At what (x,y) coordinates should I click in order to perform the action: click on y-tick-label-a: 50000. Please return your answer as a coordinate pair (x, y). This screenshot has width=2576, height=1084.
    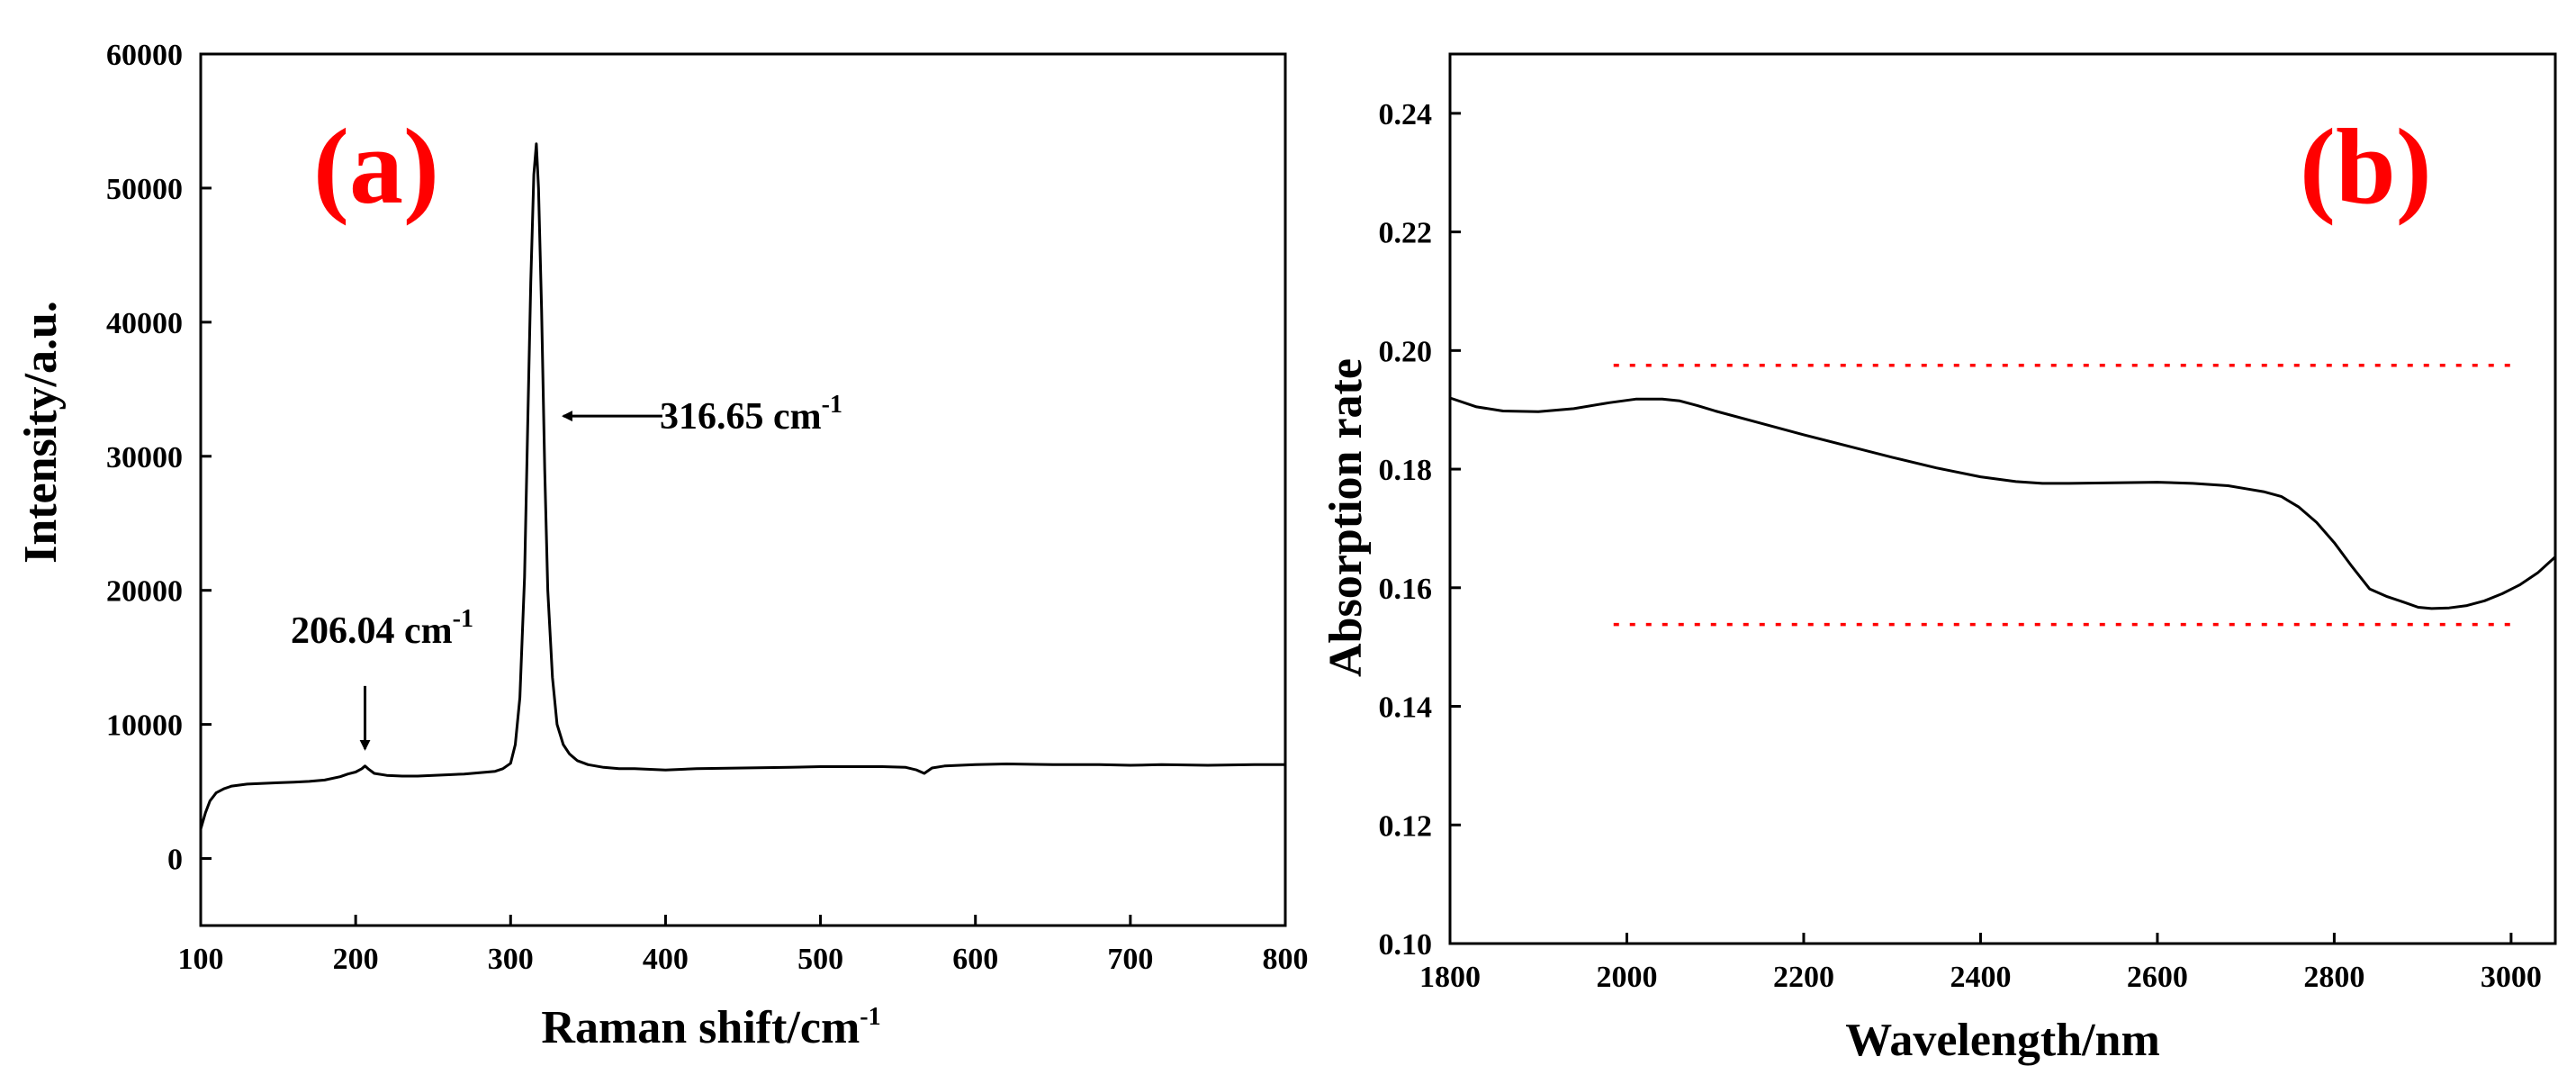
    Looking at the image, I should click on (144, 190).